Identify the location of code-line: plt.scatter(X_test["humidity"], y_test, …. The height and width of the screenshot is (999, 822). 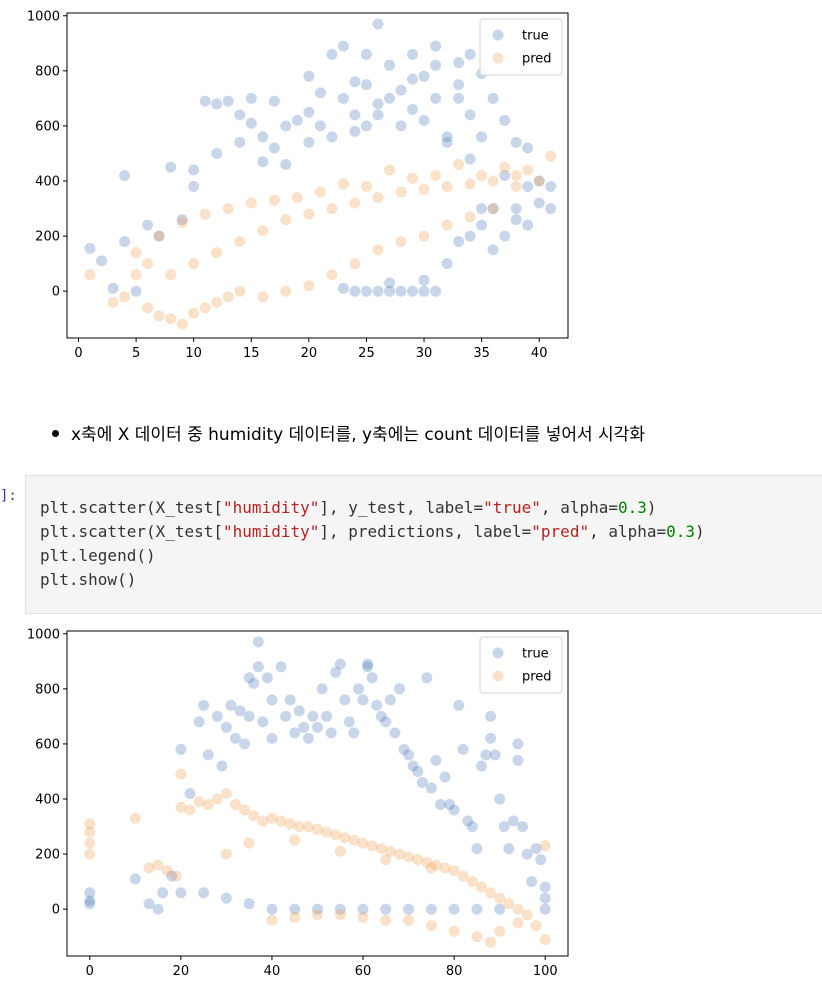
(348, 507).